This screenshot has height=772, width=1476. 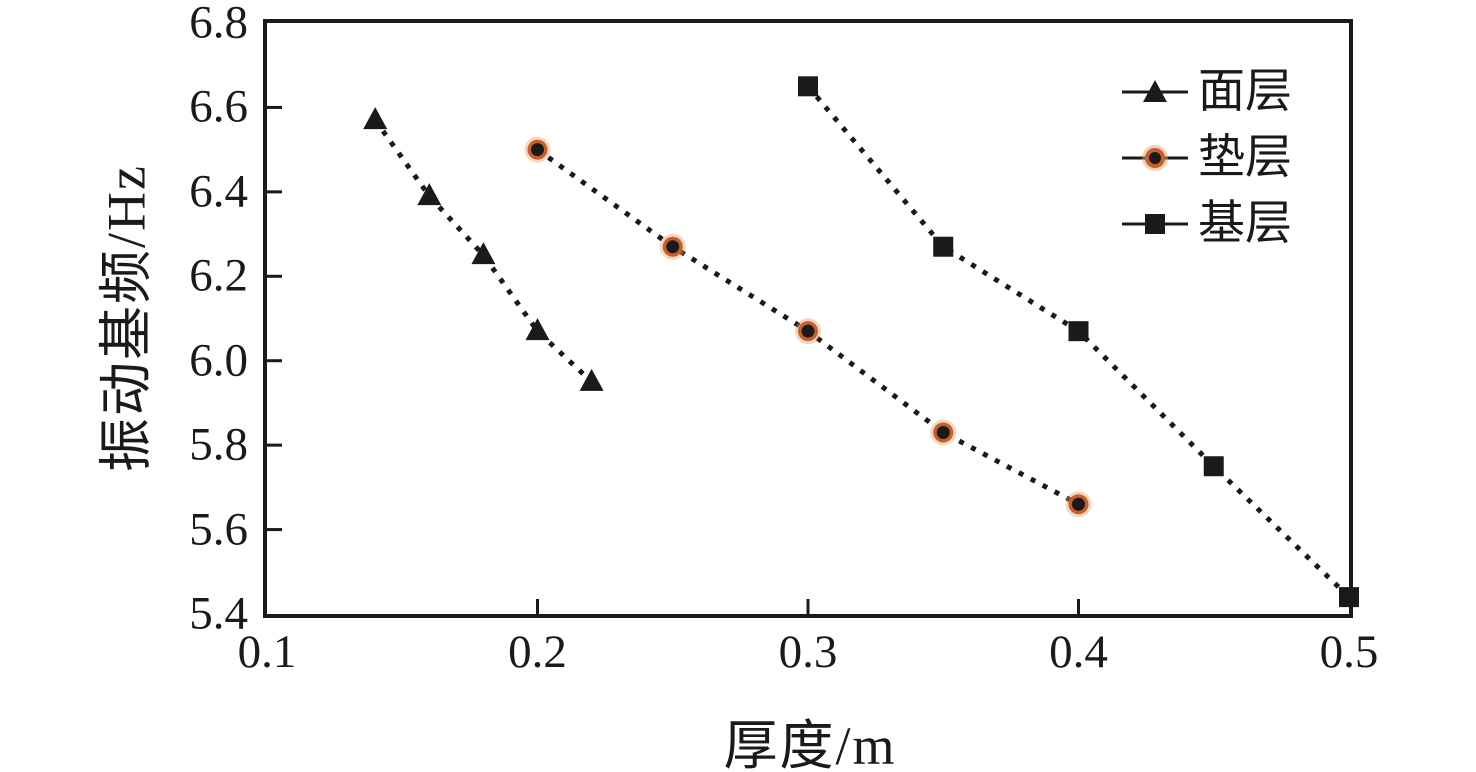 What do you see at coordinates (537, 652) in the screenshot?
I see `x-tick-label: 0.2` at bounding box center [537, 652].